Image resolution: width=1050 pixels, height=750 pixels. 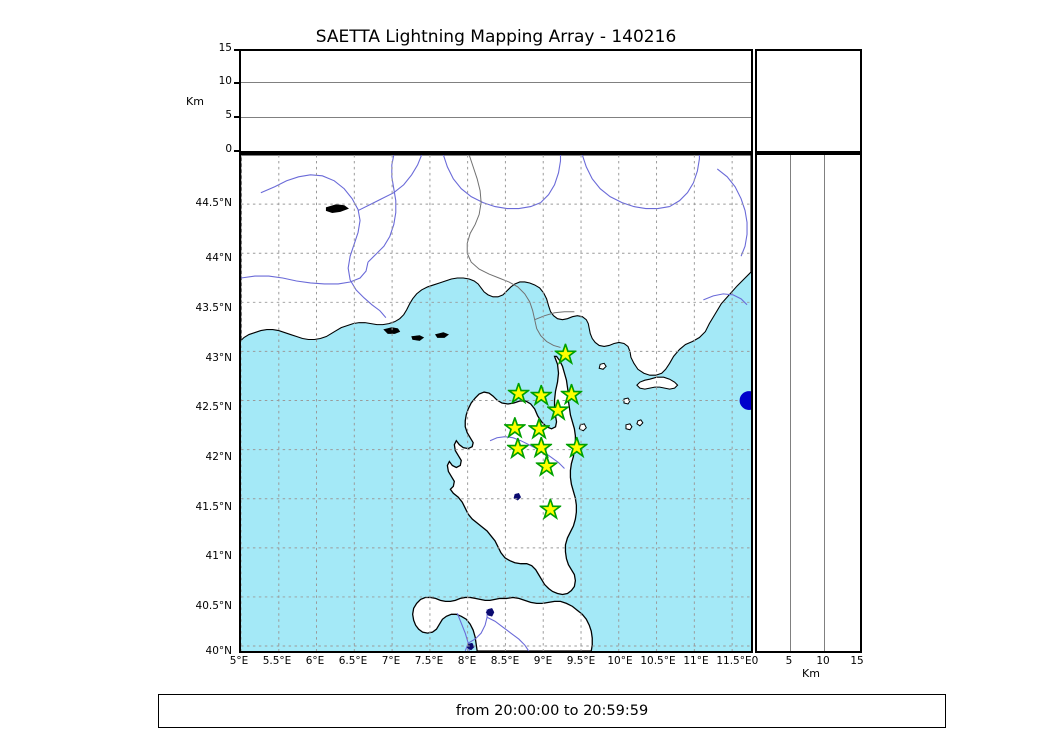 I want to click on altitude-vs-latitude-panel, so click(x=808, y=403).